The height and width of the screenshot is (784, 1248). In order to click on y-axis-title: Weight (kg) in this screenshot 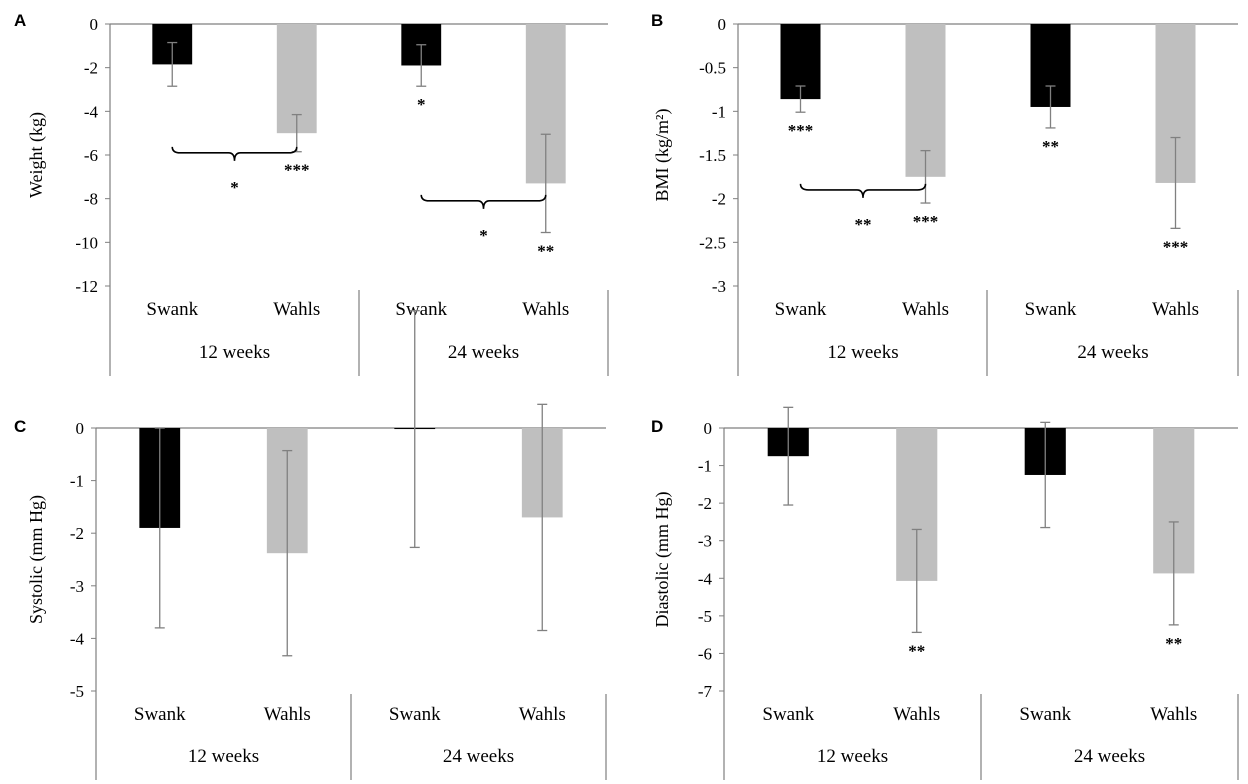, I will do `click(36, 155)`.